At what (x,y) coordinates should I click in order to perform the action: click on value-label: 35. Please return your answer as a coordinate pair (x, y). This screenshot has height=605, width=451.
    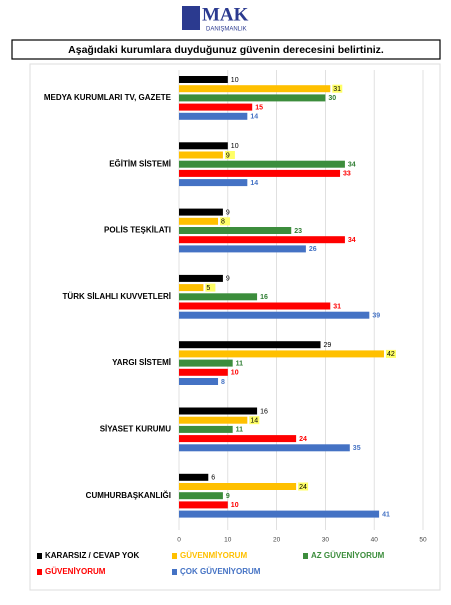
    Looking at the image, I should click on (357, 448).